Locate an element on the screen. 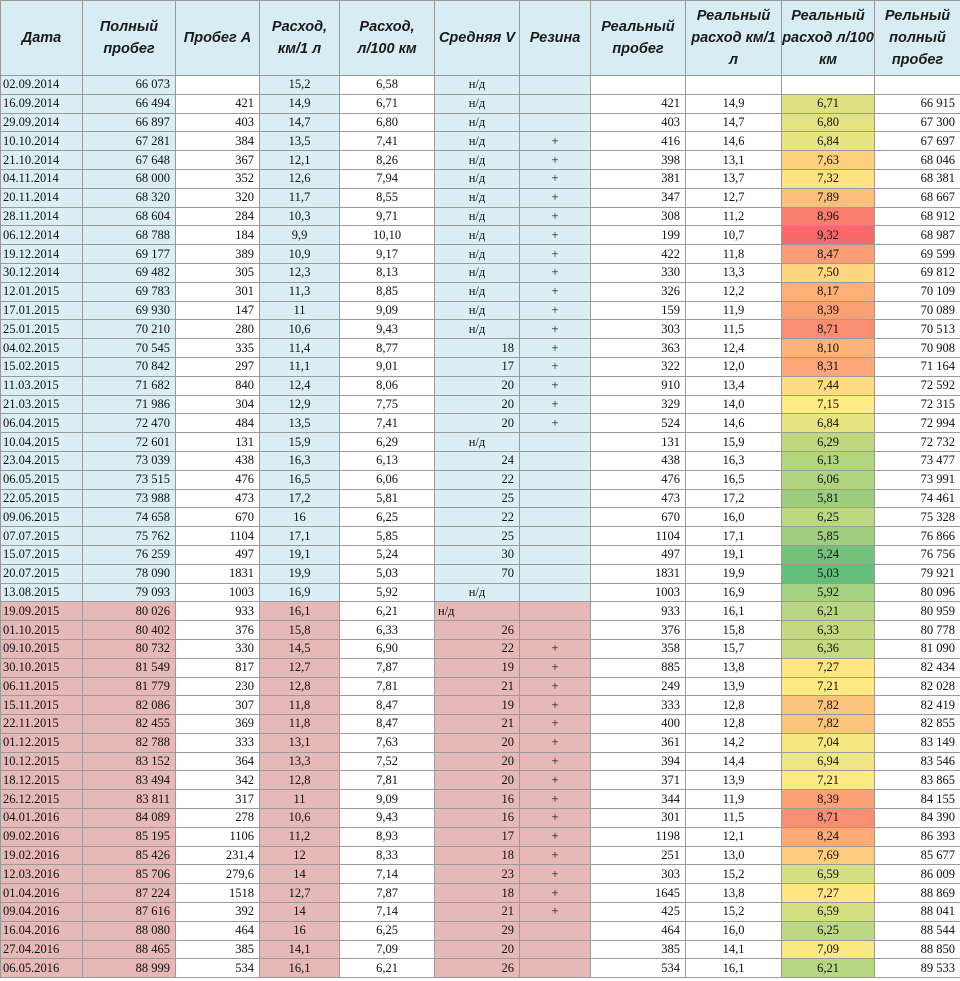 The width and height of the screenshot is (960, 981). cell-date: 22.11.2015 is located at coordinates (41, 724).